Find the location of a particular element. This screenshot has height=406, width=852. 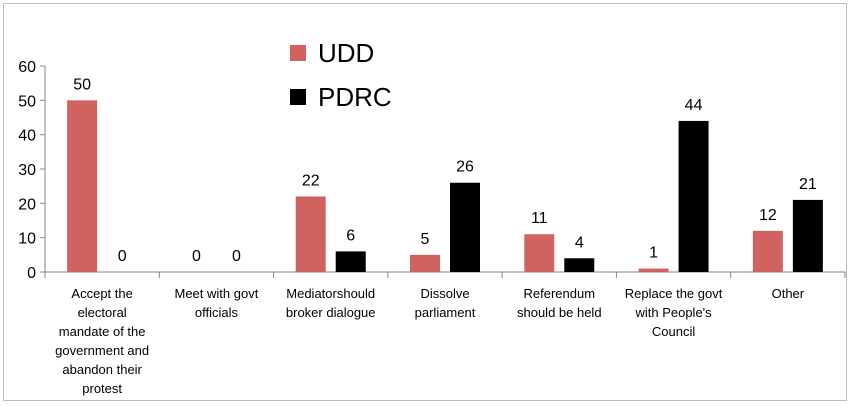

legend-label-pdrc: PDRC is located at coordinates (355, 97).